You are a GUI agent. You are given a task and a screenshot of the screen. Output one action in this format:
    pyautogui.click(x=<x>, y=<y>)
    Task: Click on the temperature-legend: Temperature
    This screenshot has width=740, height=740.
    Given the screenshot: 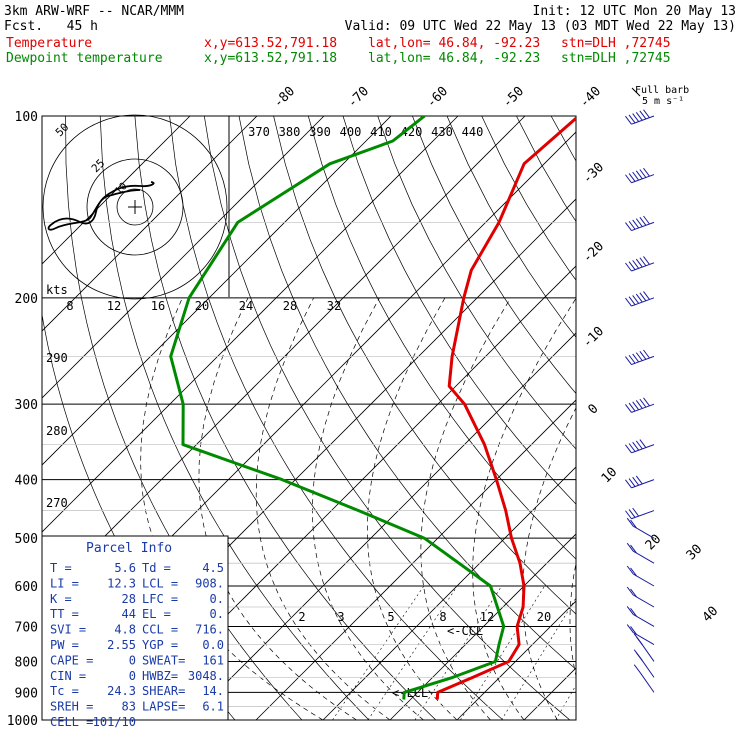 What is the action you would take?
    pyautogui.click(x=49, y=43)
    